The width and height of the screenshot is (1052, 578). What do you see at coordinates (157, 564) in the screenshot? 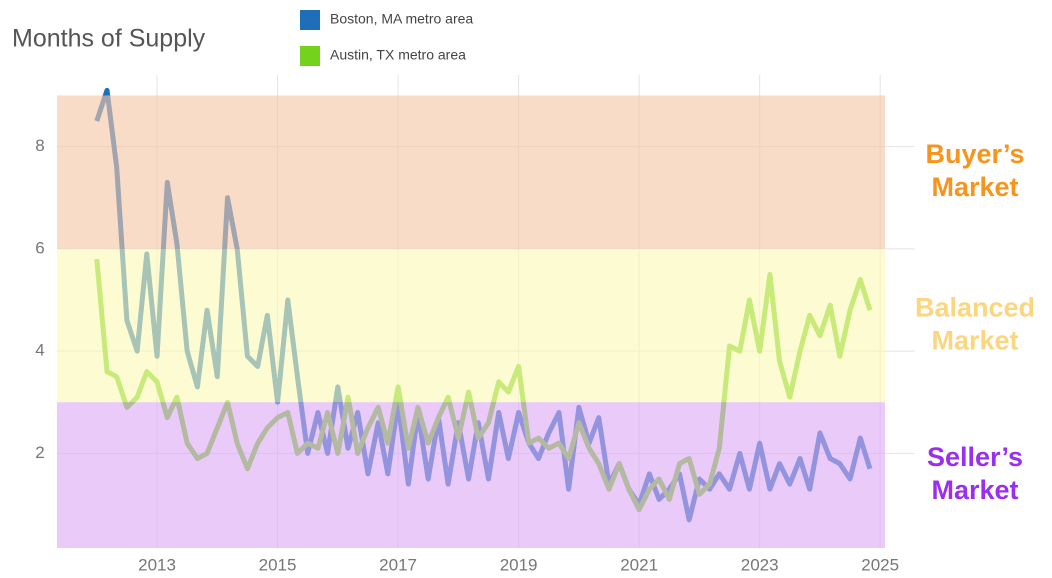
I see `x-tick-label: 2013` at bounding box center [157, 564].